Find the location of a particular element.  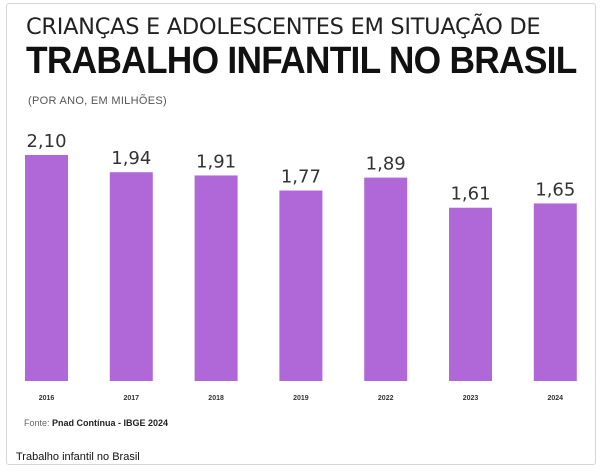

value-label-2017: 1,94 is located at coordinates (131, 158).